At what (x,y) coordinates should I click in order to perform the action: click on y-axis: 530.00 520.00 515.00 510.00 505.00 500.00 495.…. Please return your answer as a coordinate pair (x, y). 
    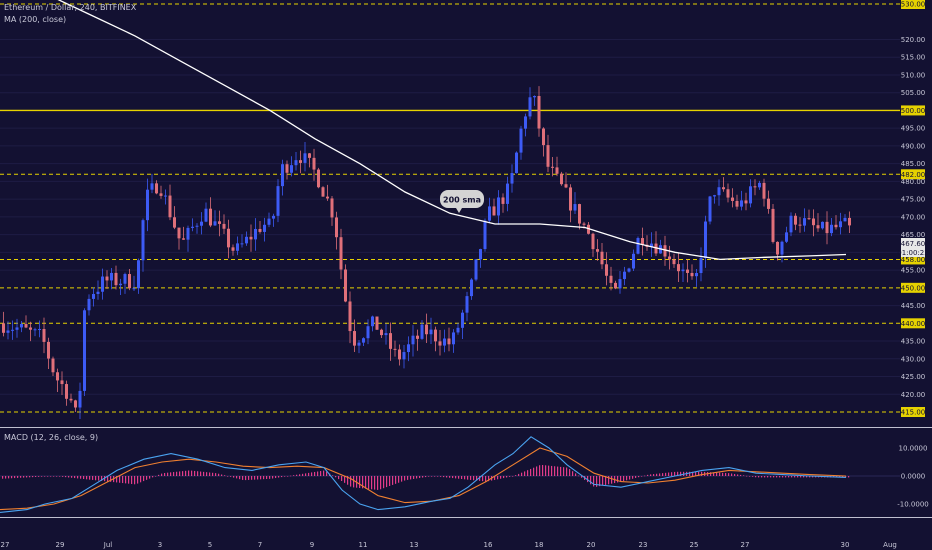
    Looking at the image, I should click on (913, 208).